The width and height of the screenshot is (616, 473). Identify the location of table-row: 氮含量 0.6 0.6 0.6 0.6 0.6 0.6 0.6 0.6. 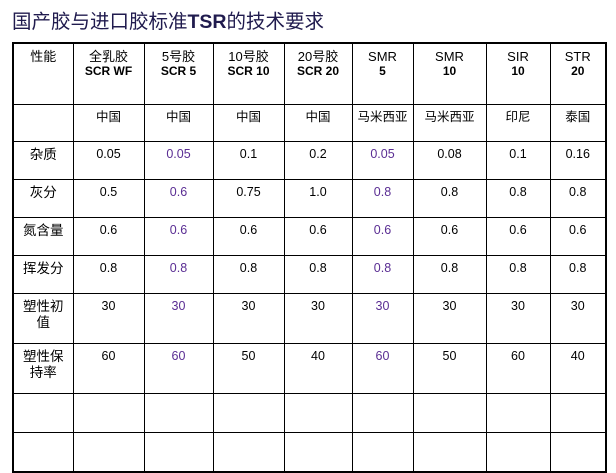
(309, 236).